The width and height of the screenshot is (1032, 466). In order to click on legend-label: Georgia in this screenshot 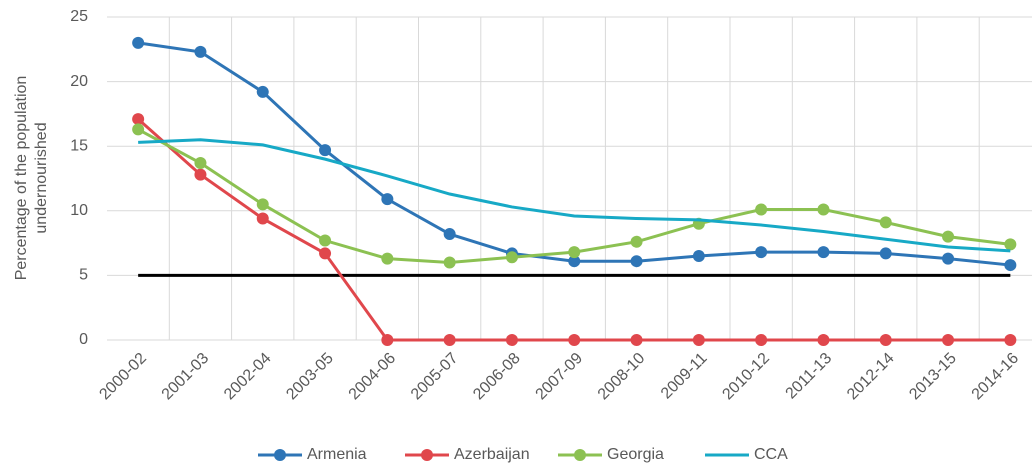, I will do `click(635, 454)`.